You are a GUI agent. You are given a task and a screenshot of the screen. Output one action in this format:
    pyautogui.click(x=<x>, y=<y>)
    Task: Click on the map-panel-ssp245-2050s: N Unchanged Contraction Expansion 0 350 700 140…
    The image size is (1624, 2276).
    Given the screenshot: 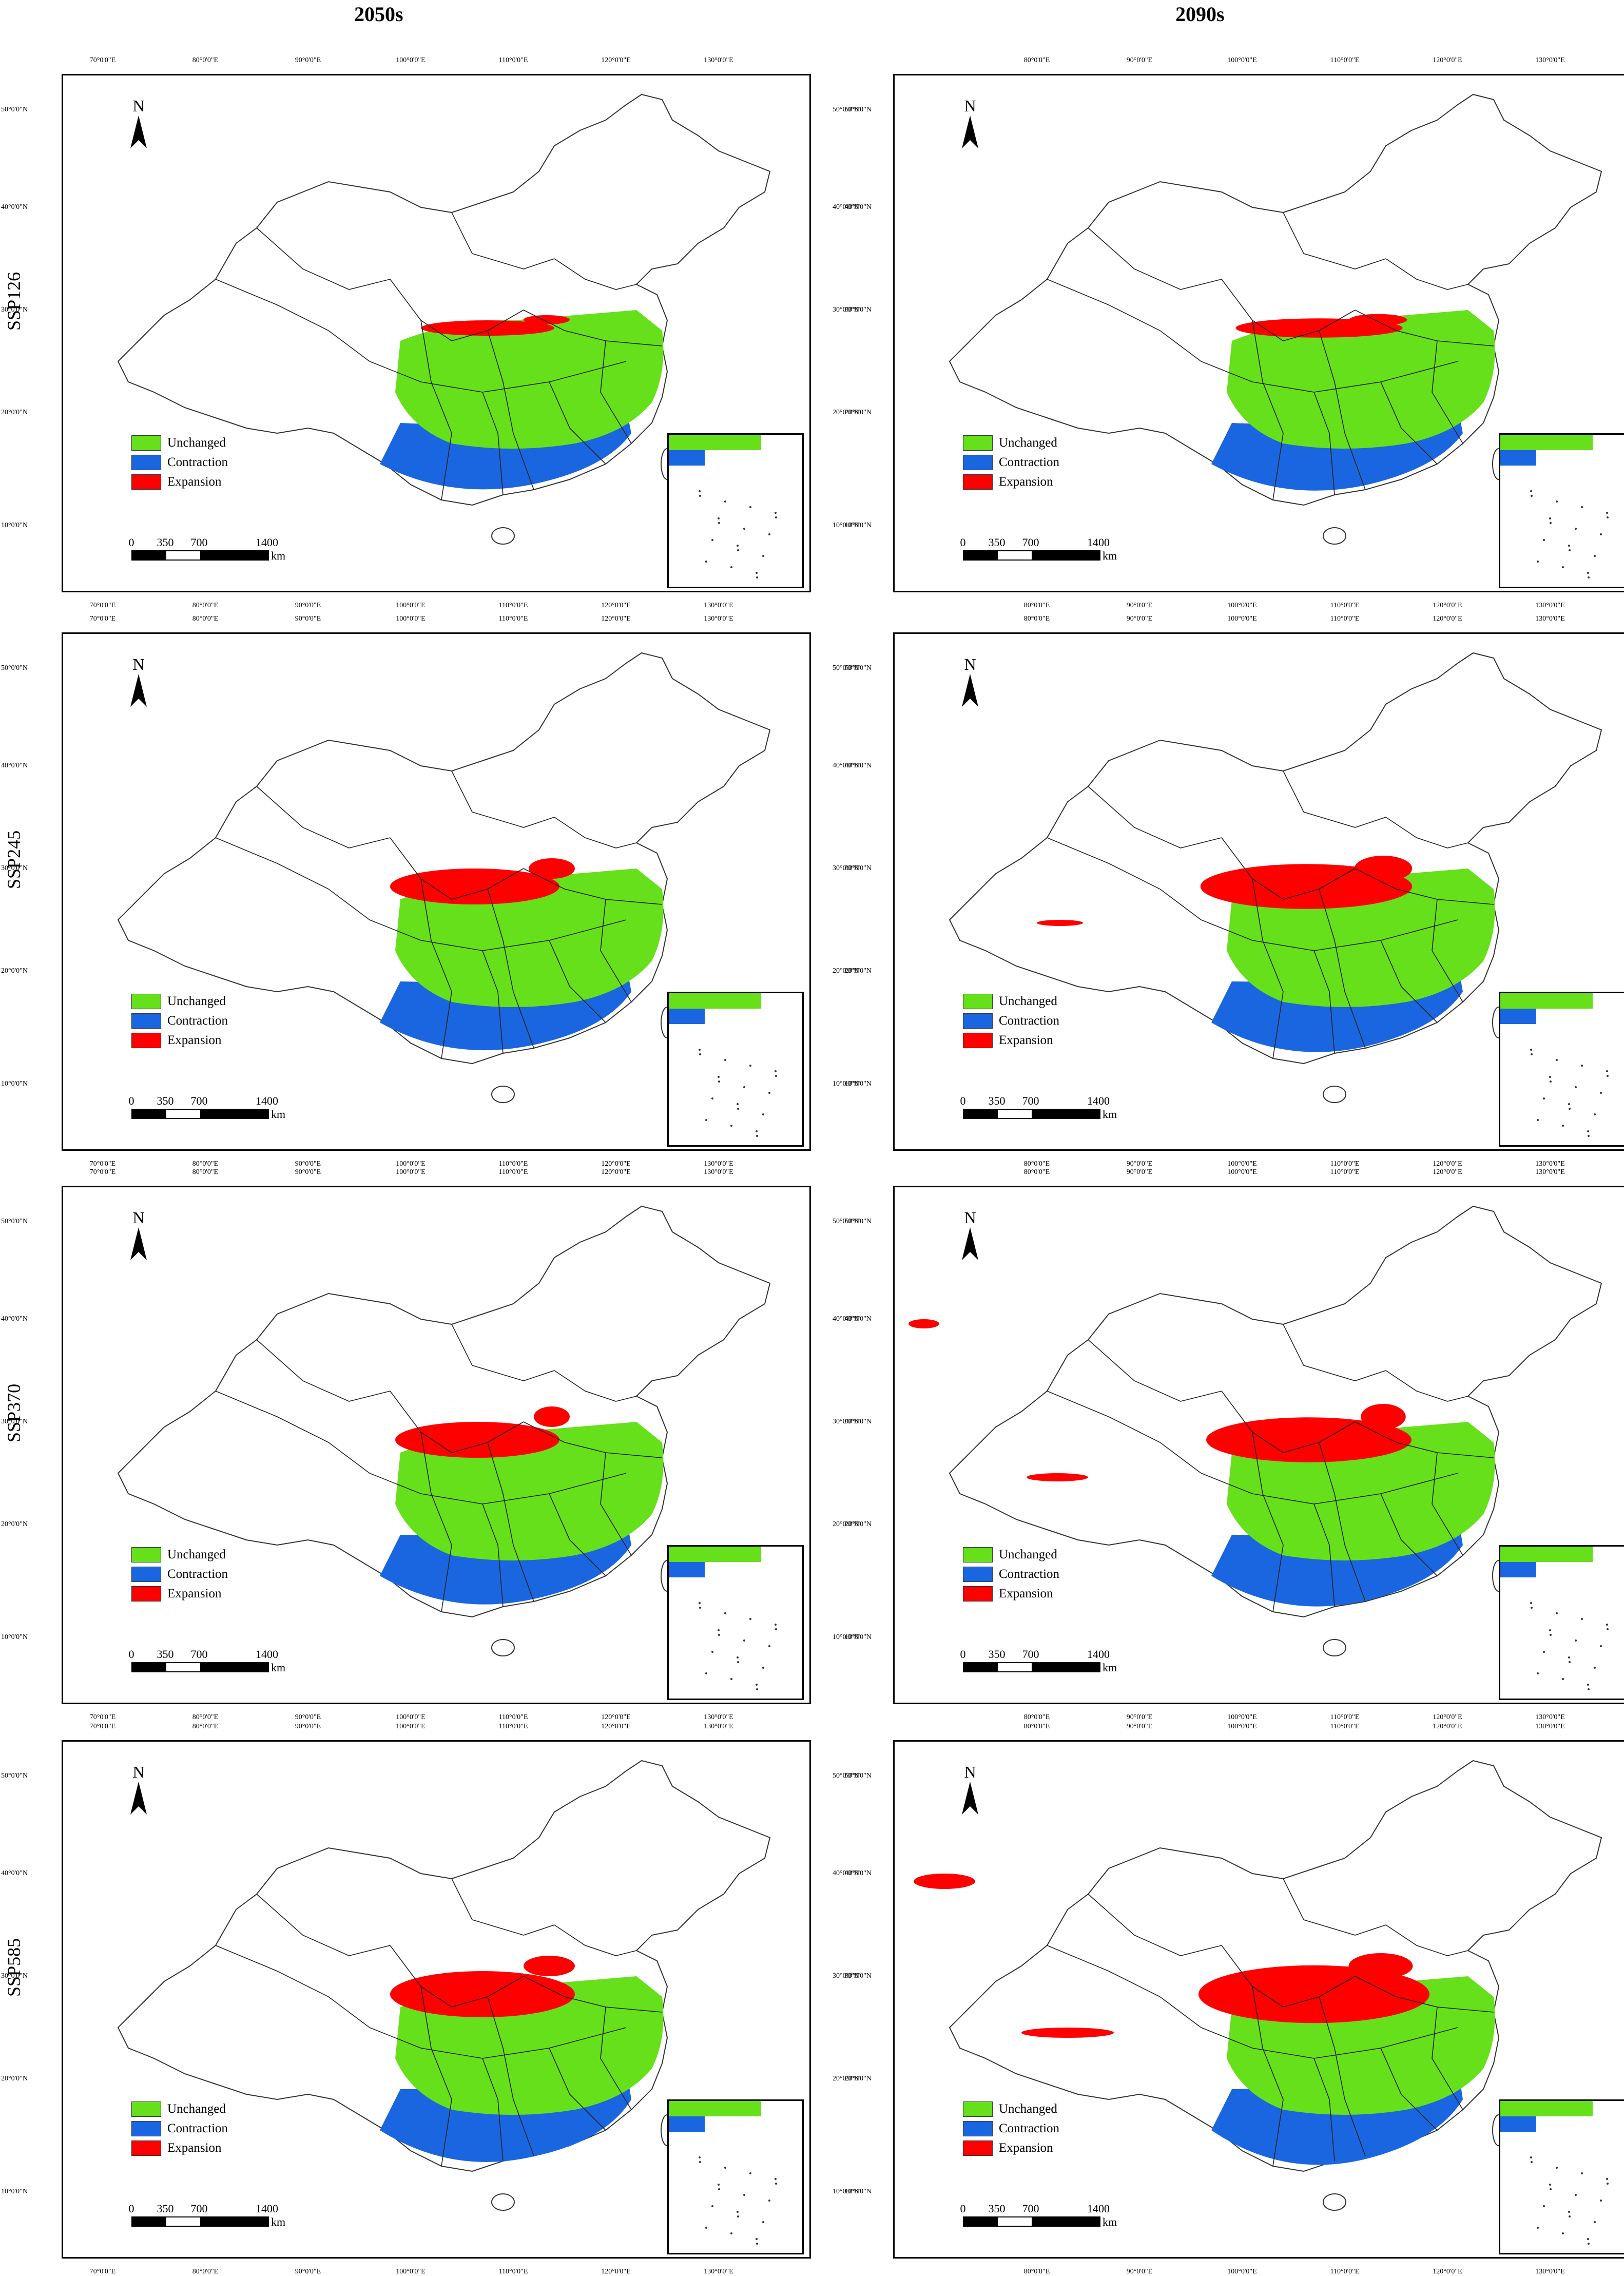 What is the action you would take?
    pyautogui.click(x=437, y=891)
    